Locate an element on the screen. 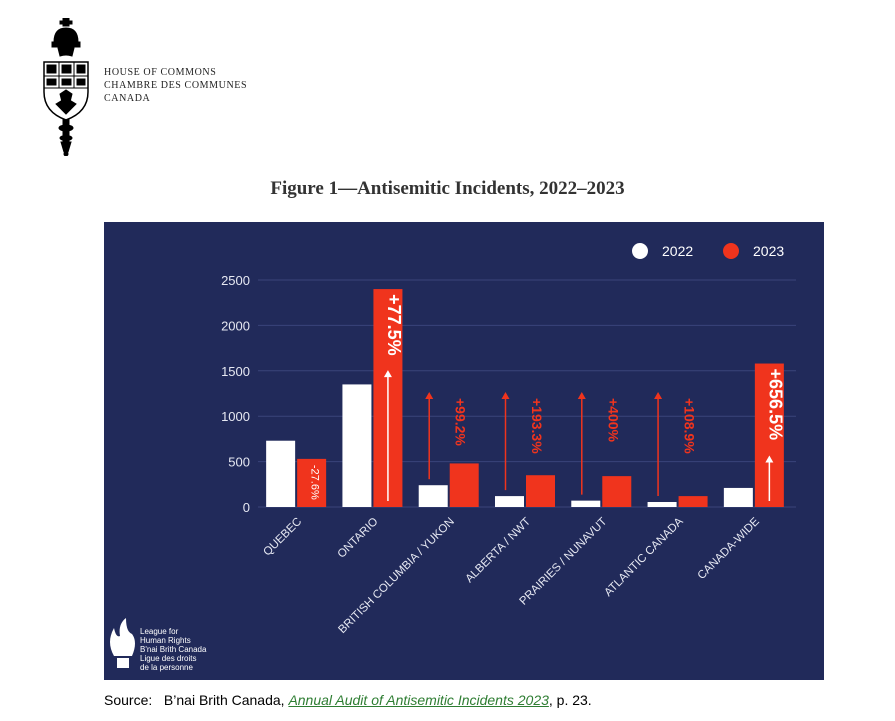  logo-text-line: Ligue des droits is located at coordinates (168, 658).